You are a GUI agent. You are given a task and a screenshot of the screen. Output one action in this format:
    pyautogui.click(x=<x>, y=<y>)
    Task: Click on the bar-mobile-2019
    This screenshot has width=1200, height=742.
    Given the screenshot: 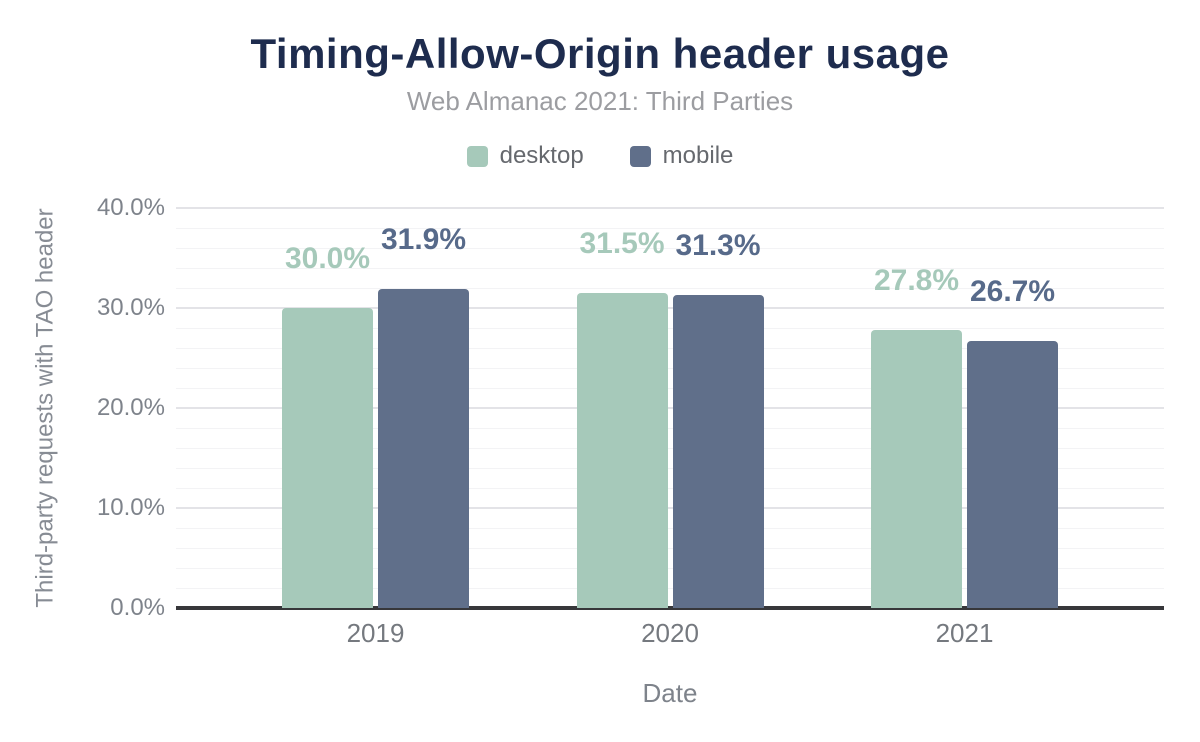 What is the action you would take?
    pyautogui.click(x=423, y=448)
    